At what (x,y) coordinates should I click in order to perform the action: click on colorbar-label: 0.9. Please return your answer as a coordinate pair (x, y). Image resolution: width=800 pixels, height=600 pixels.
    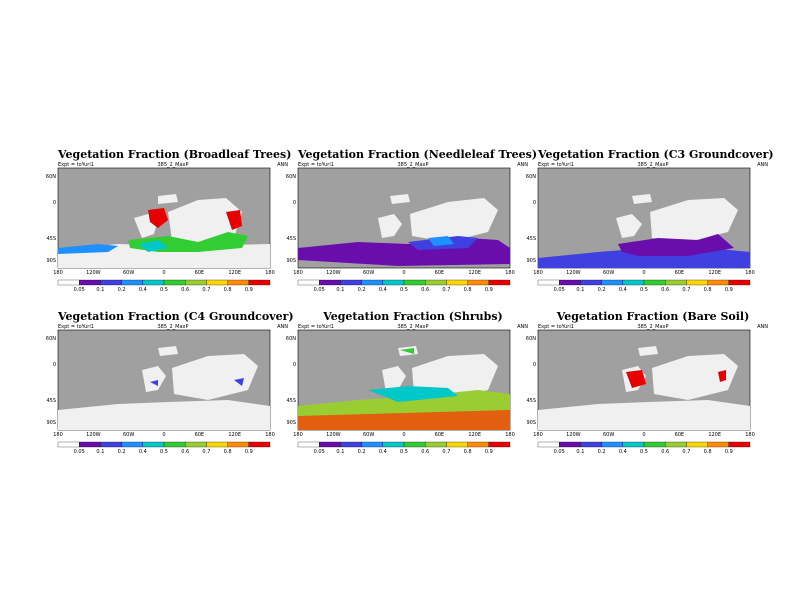
    Looking at the image, I should click on (249, 290).